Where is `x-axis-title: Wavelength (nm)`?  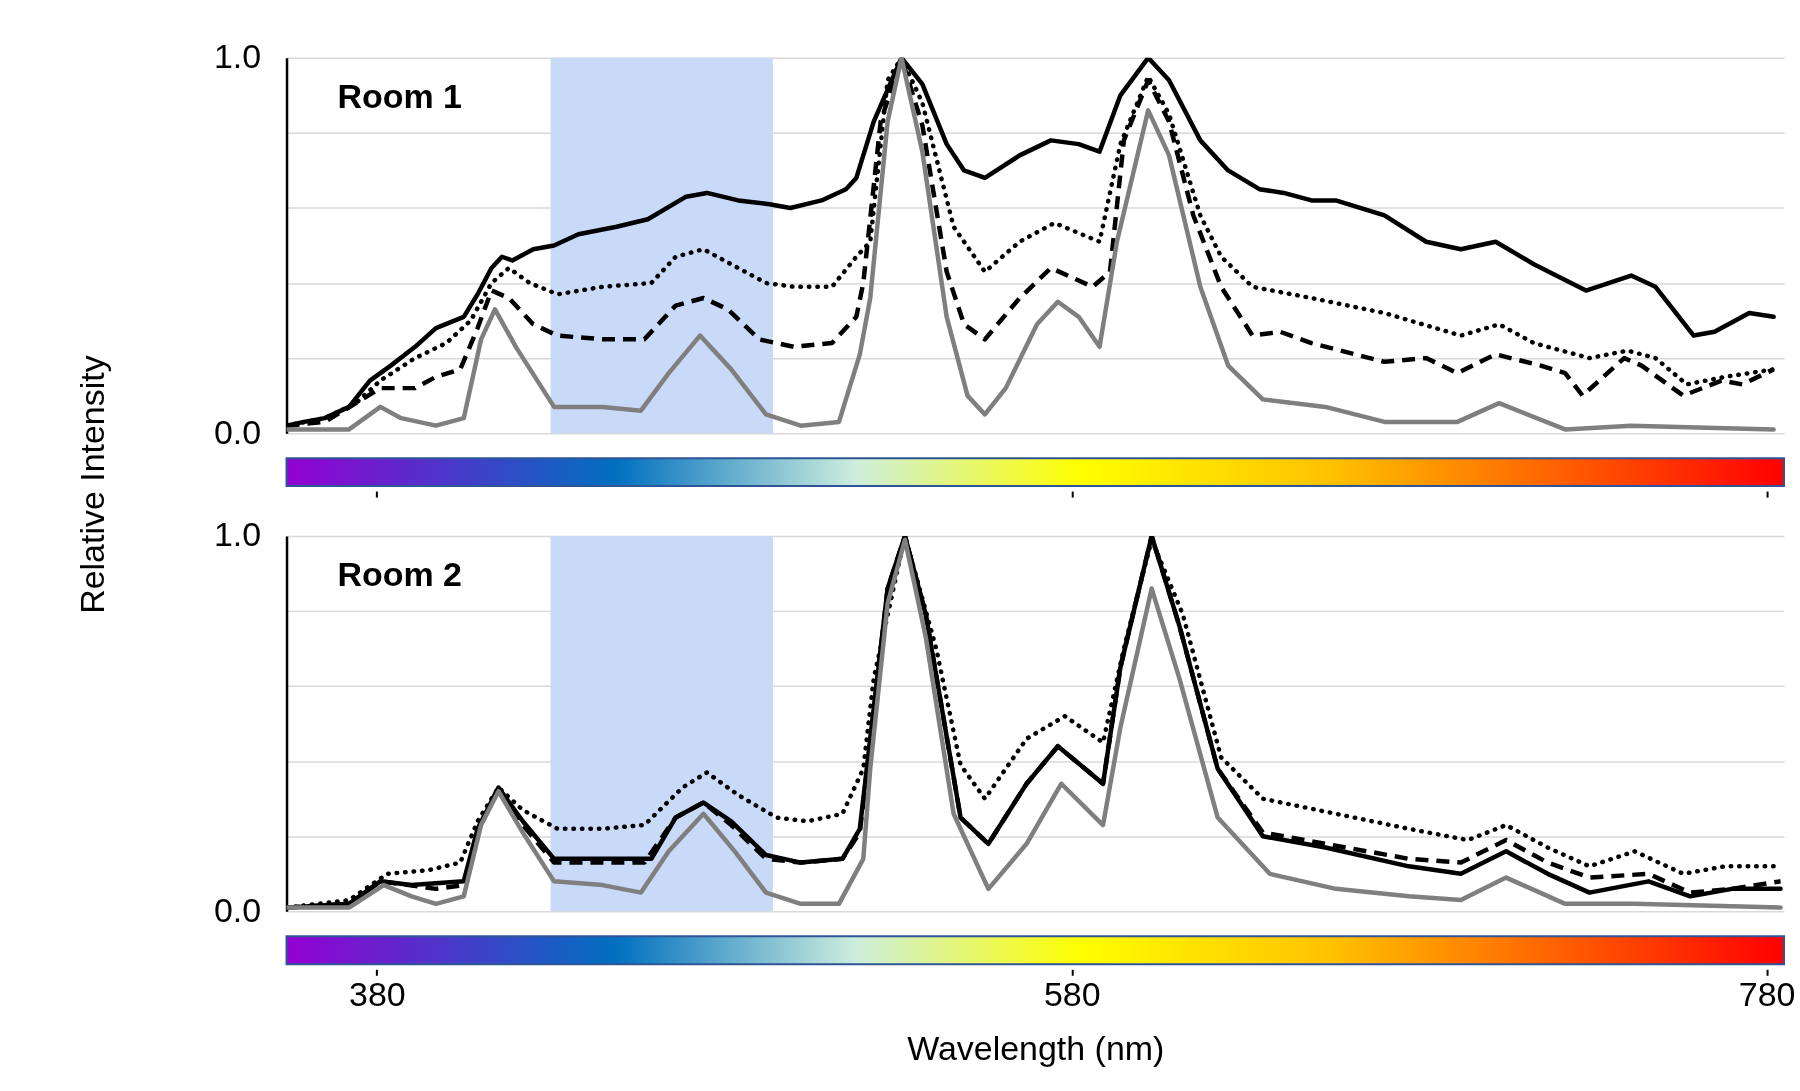
x-axis-title: Wavelength (nm) is located at coordinates (1036, 1047).